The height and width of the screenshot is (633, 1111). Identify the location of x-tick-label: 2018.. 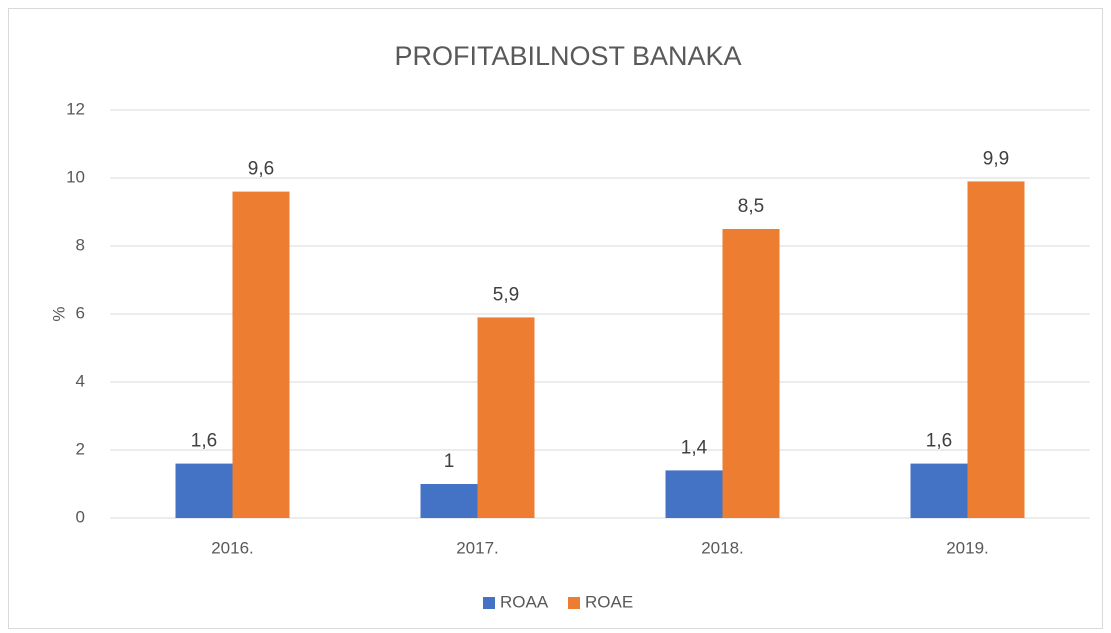
(722, 547).